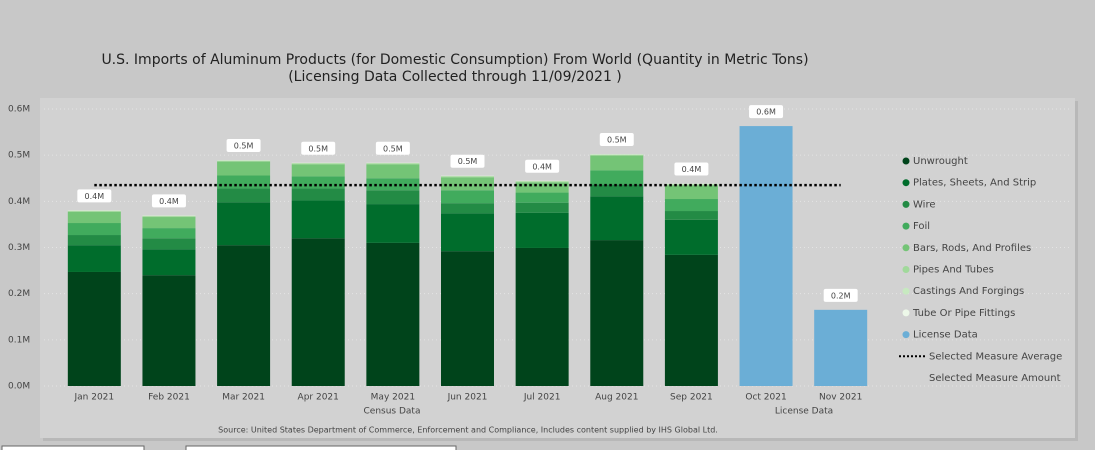 This screenshot has height=450, width=1095. Describe the element at coordinates (995, 356) in the screenshot. I see `legend-label: Selected Measure Average` at that location.